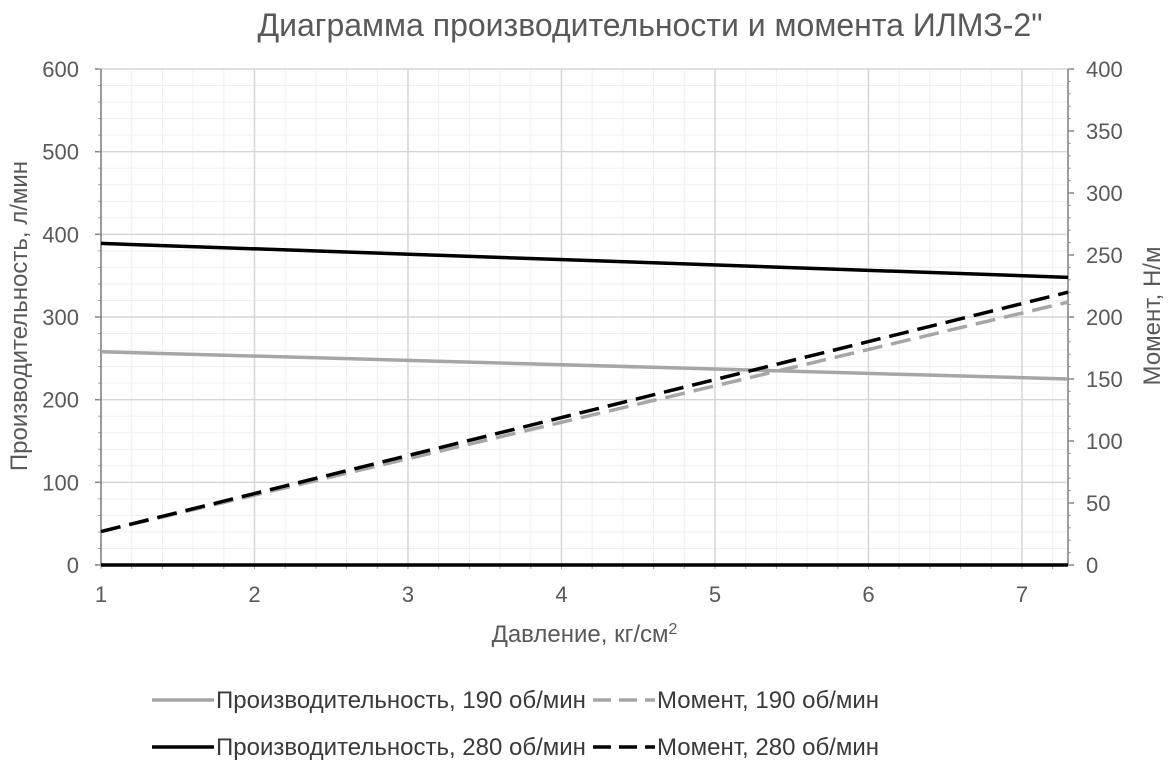  What do you see at coordinates (60, 400) in the screenshot?
I see `y-tick-label: 200` at bounding box center [60, 400].